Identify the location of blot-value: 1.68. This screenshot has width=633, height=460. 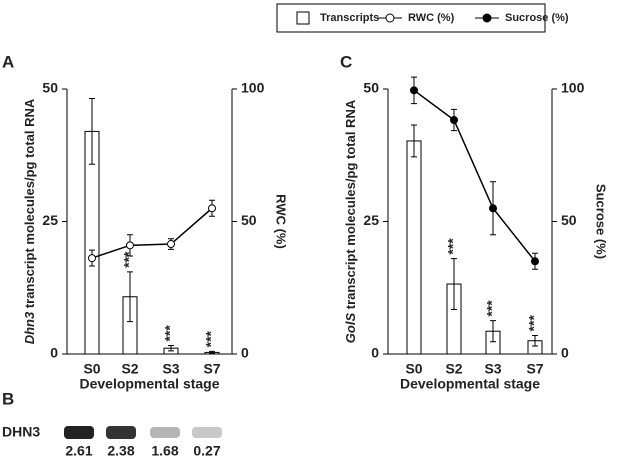
(164, 451).